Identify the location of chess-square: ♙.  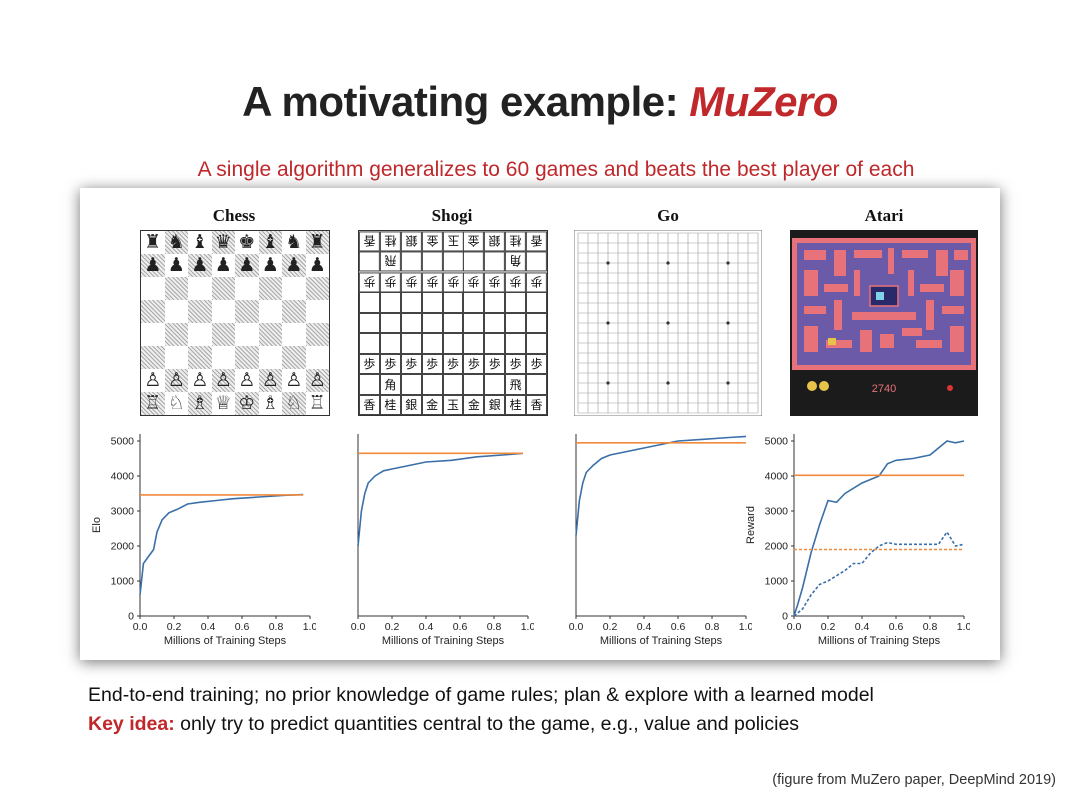
(223, 380).